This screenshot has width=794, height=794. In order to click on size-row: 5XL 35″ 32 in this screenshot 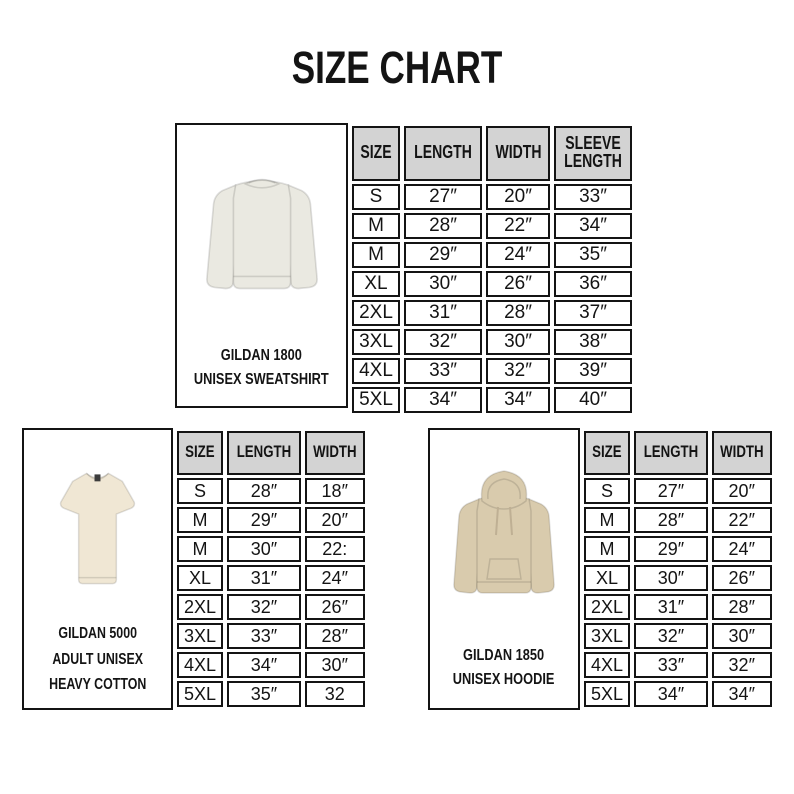, I will do `click(271, 694)`.